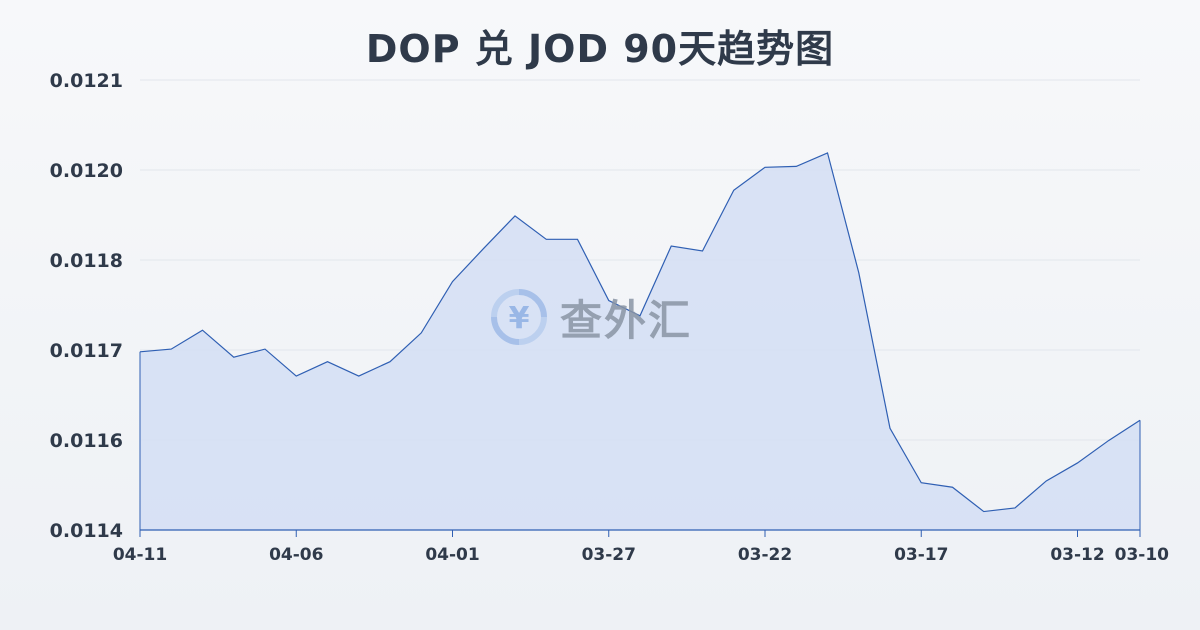  Describe the element at coordinates (140, 555) in the screenshot. I see `x-tick-label: 04-11` at that location.